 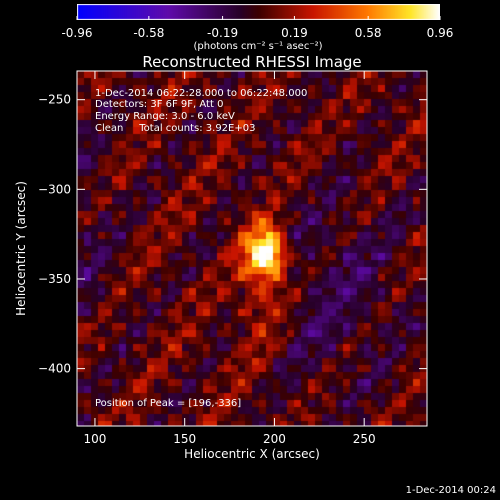 What do you see at coordinates (165, 116) in the screenshot?
I see `annotation-energy-range: Energy Range: 3.0 - 6.0 keV` at bounding box center [165, 116].